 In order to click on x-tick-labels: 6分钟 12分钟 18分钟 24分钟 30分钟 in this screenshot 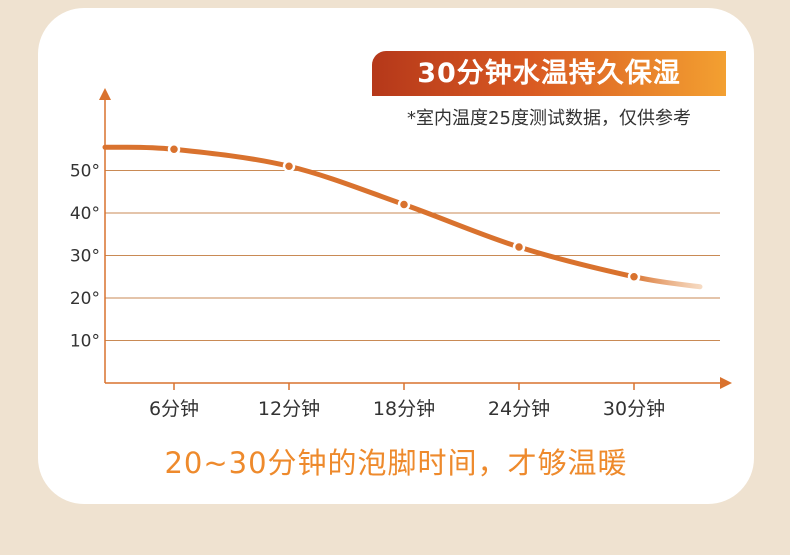, I will do `click(407, 401)`.